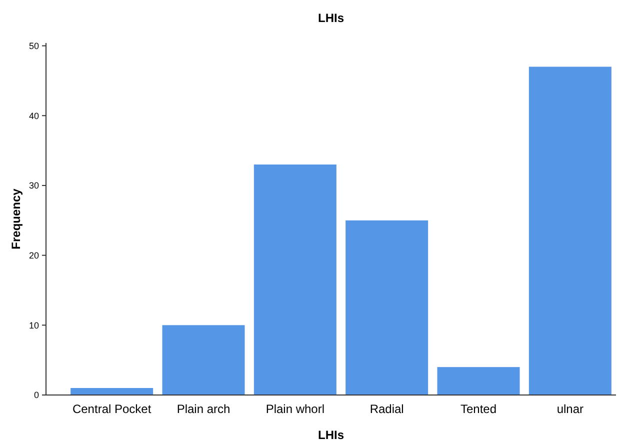  Describe the element at coordinates (387, 409) in the screenshot. I see `x-tick-label: Radial` at that location.